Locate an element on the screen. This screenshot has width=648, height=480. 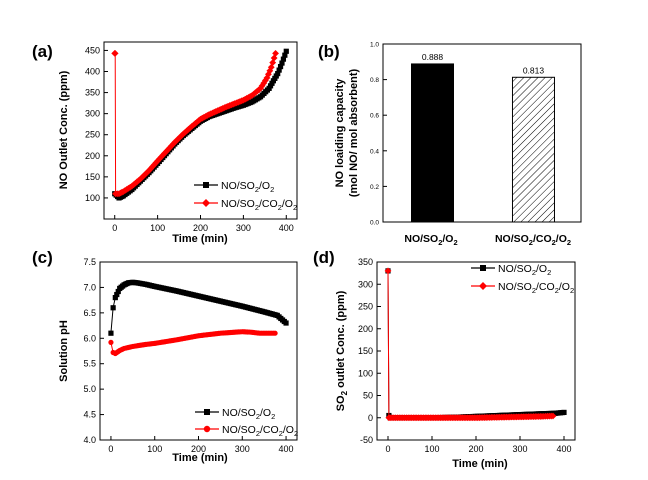
panel-a-xlabel: Time (min) is located at coordinates (200, 239).